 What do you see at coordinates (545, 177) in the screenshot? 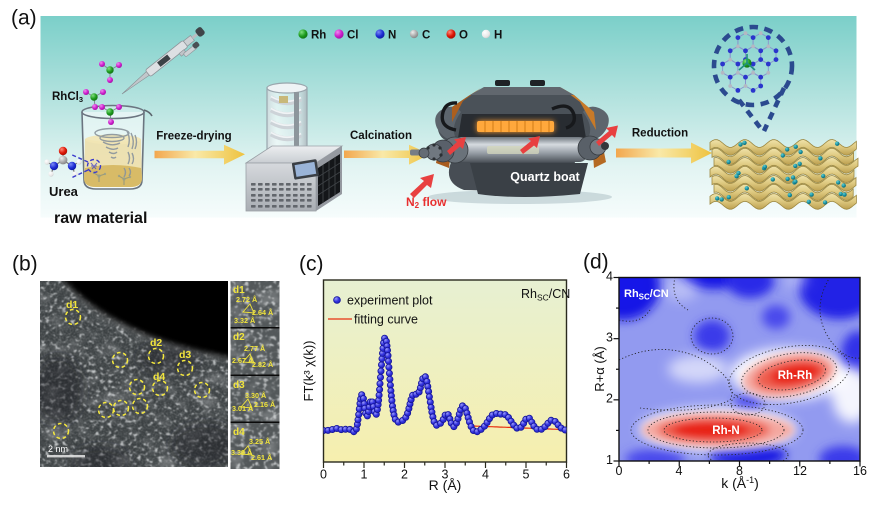
I see `svg-text: Quartz boat` at bounding box center [545, 177].